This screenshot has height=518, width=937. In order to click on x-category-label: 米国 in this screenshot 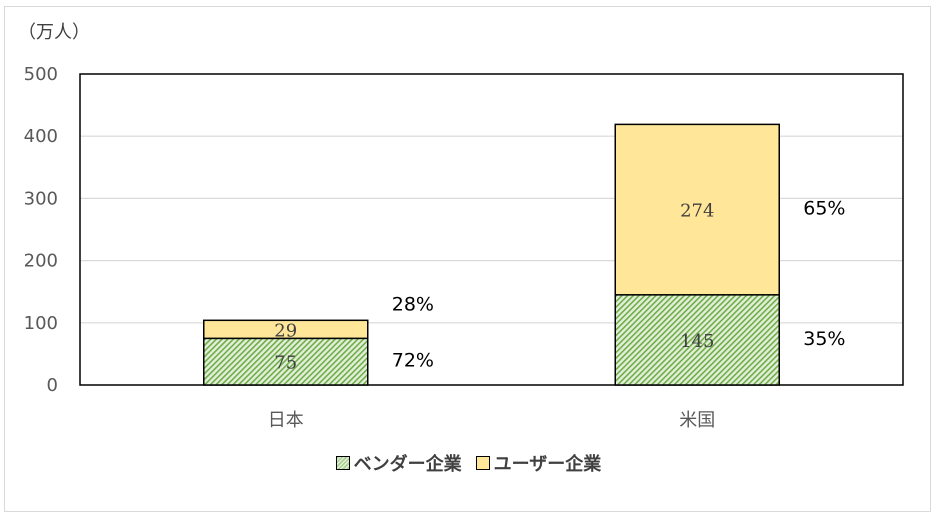, I will do `click(697, 420)`.